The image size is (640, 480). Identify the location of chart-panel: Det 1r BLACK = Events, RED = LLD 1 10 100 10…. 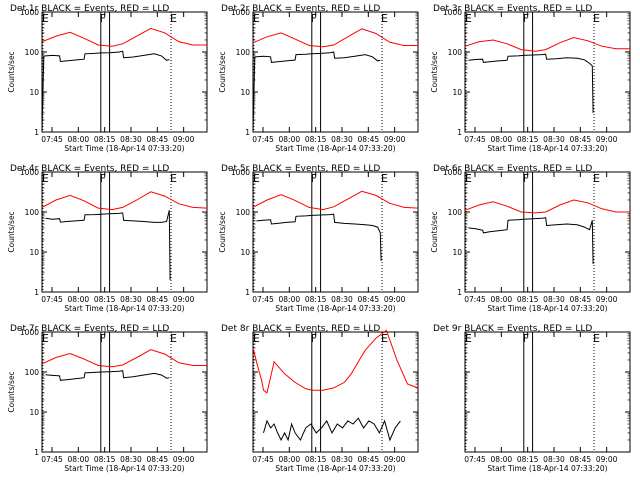
(107, 78).